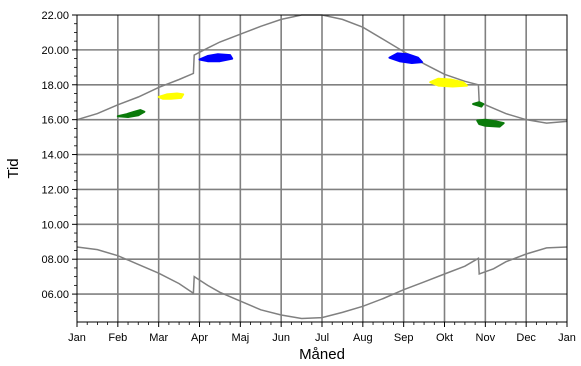 This screenshot has height=366, width=581. I want to click on x-tick-label: Jul, so click(322, 338).